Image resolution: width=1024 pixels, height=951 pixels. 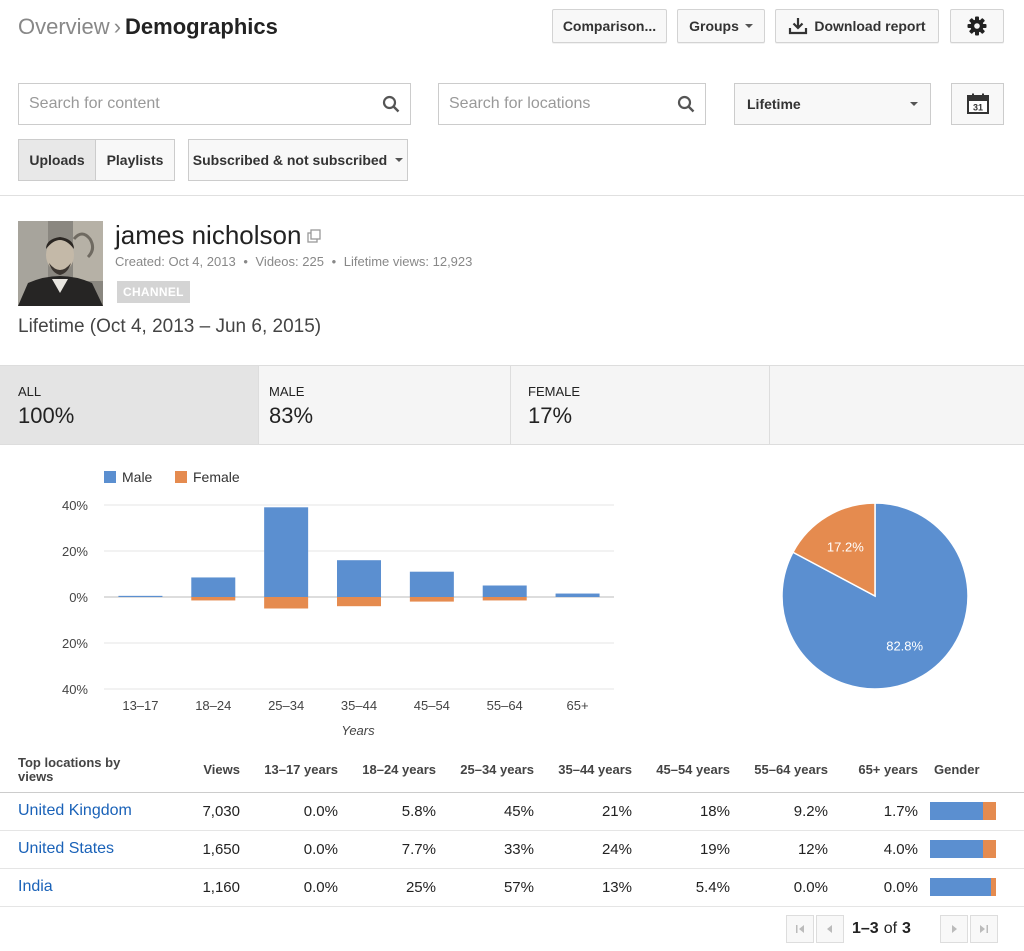 I want to click on next-page-button, so click(x=954, y=929).